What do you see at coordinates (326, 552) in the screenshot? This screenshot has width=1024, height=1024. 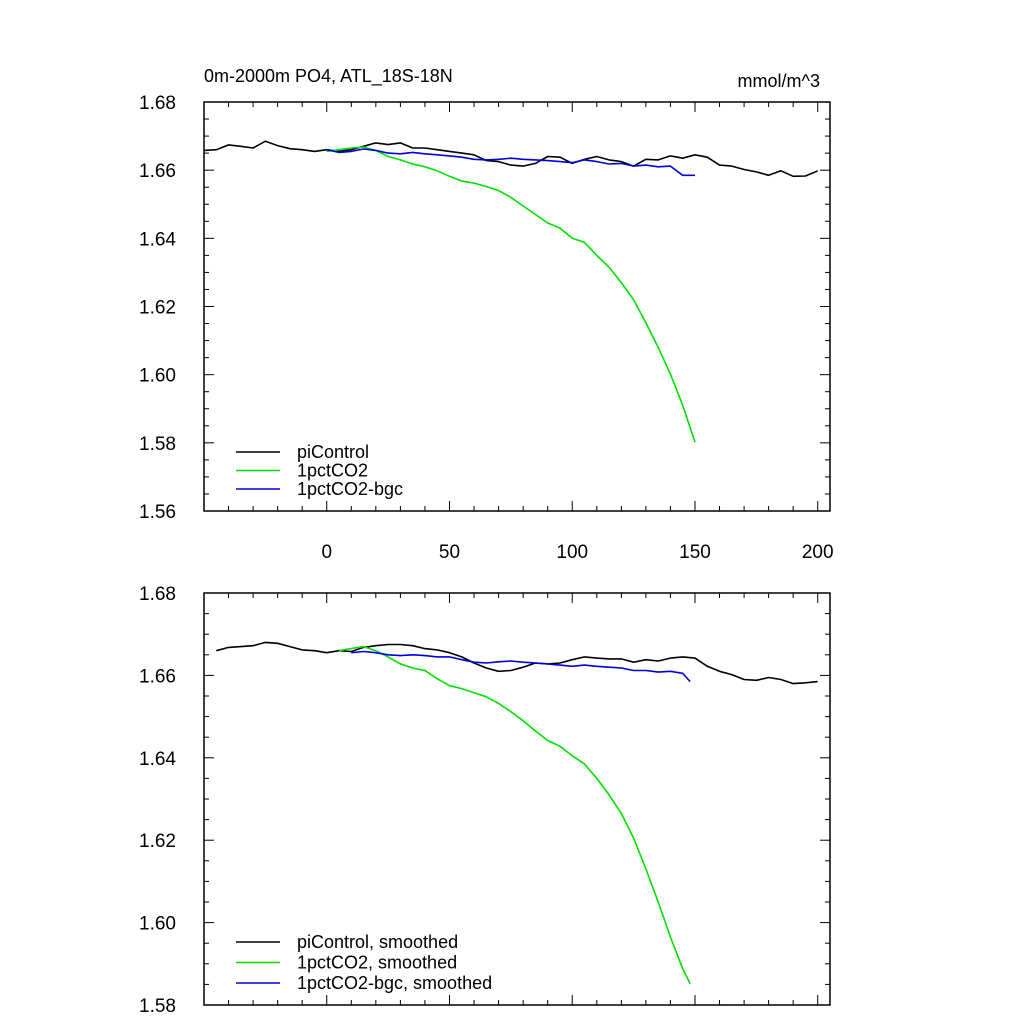 I see `x-tick-label: 0` at bounding box center [326, 552].